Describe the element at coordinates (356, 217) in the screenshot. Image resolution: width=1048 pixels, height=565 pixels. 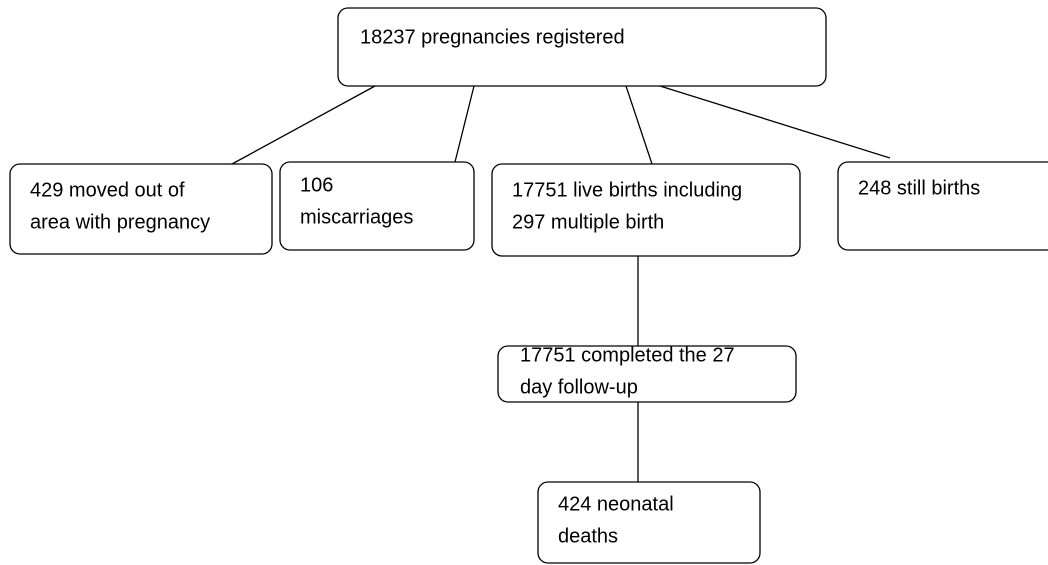
I see `node-label: miscarriages` at that location.